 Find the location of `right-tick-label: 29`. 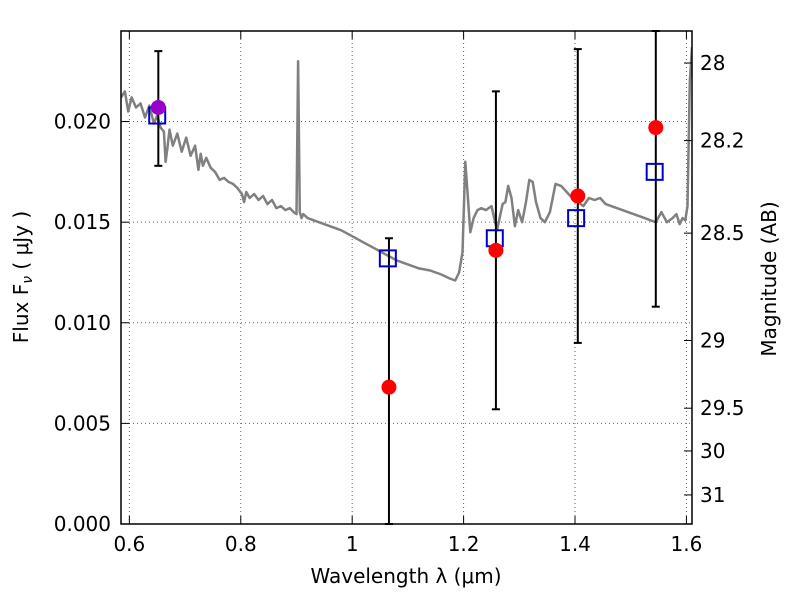

right-tick-label: 29 is located at coordinates (712, 340).